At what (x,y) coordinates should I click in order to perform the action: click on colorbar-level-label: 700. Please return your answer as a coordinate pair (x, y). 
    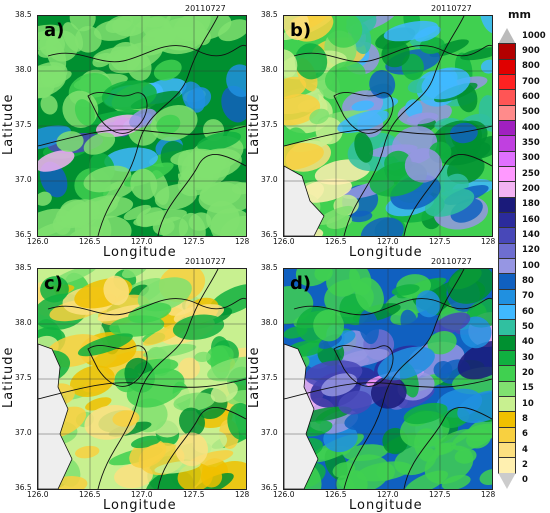
    Looking at the image, I should click on (531, 81).